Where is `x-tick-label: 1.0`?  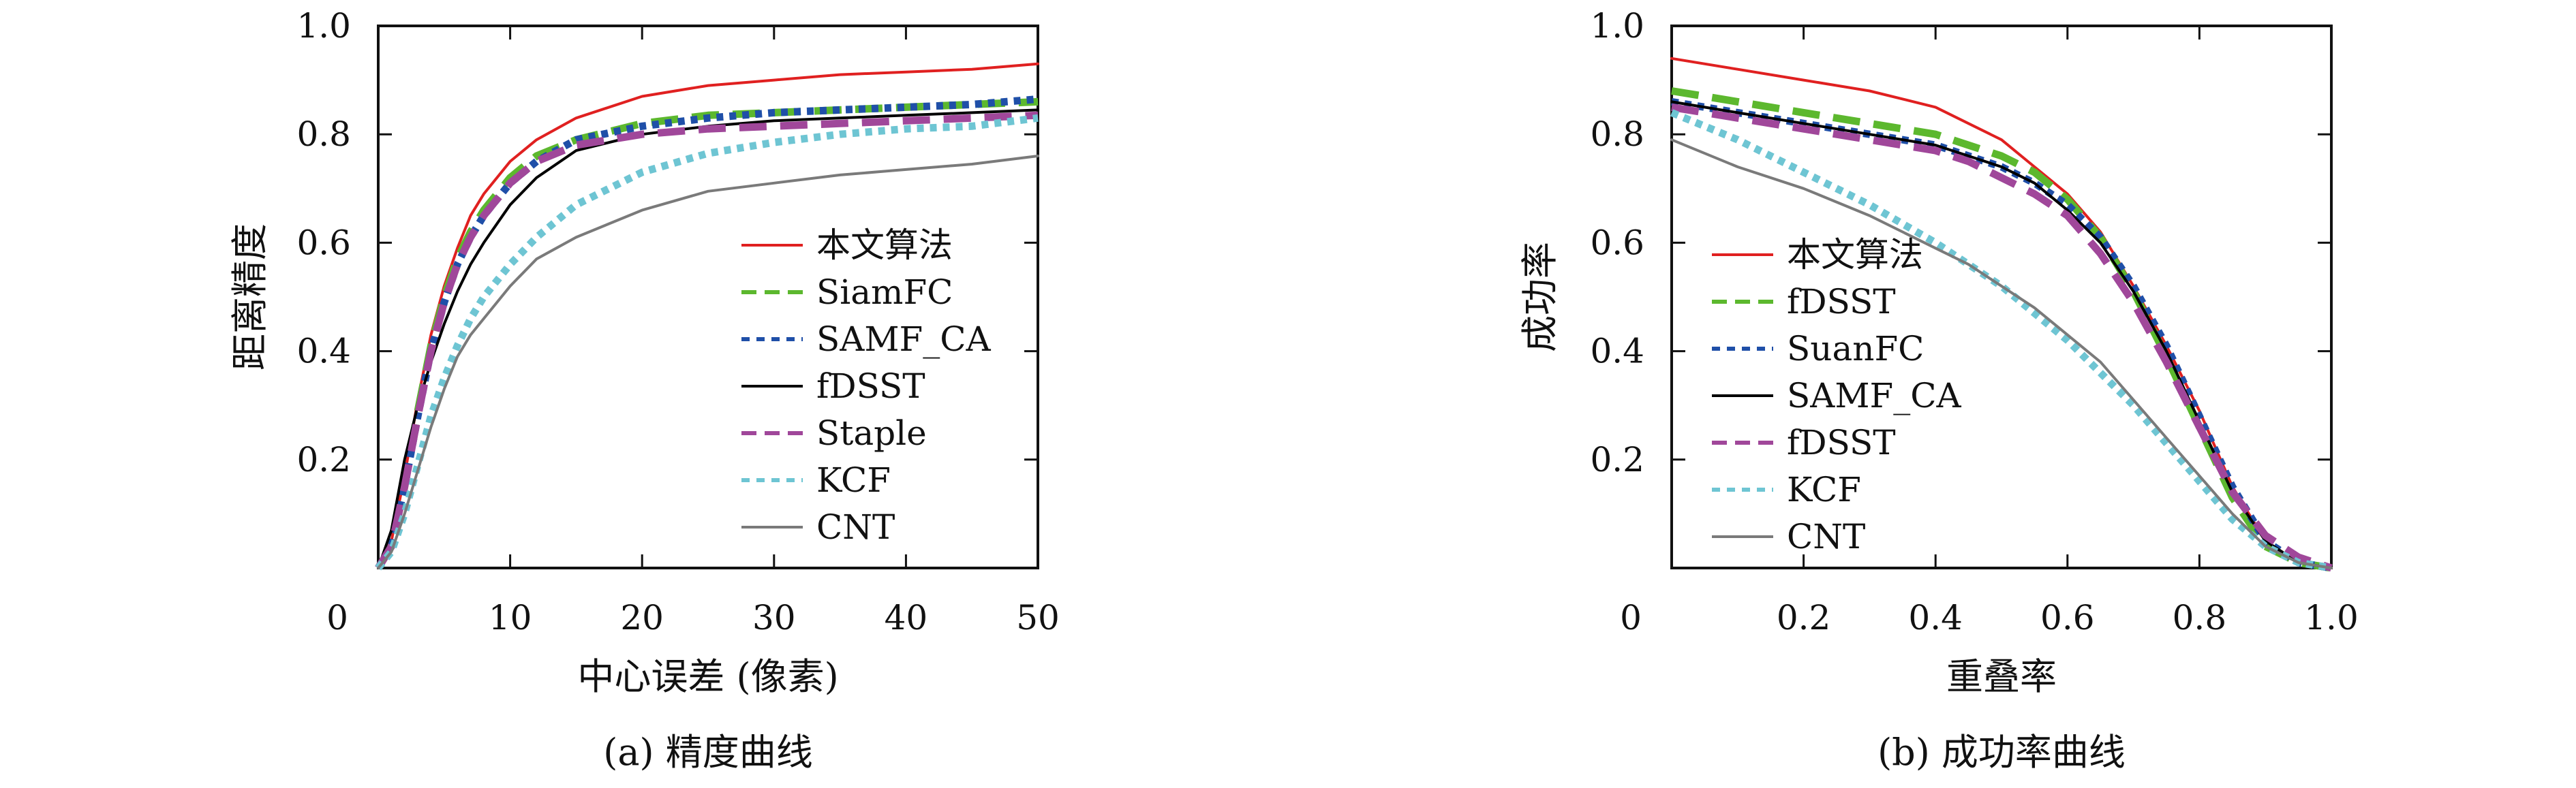
x-tick-label: 1.0 is located at coordinates (2331, 617).